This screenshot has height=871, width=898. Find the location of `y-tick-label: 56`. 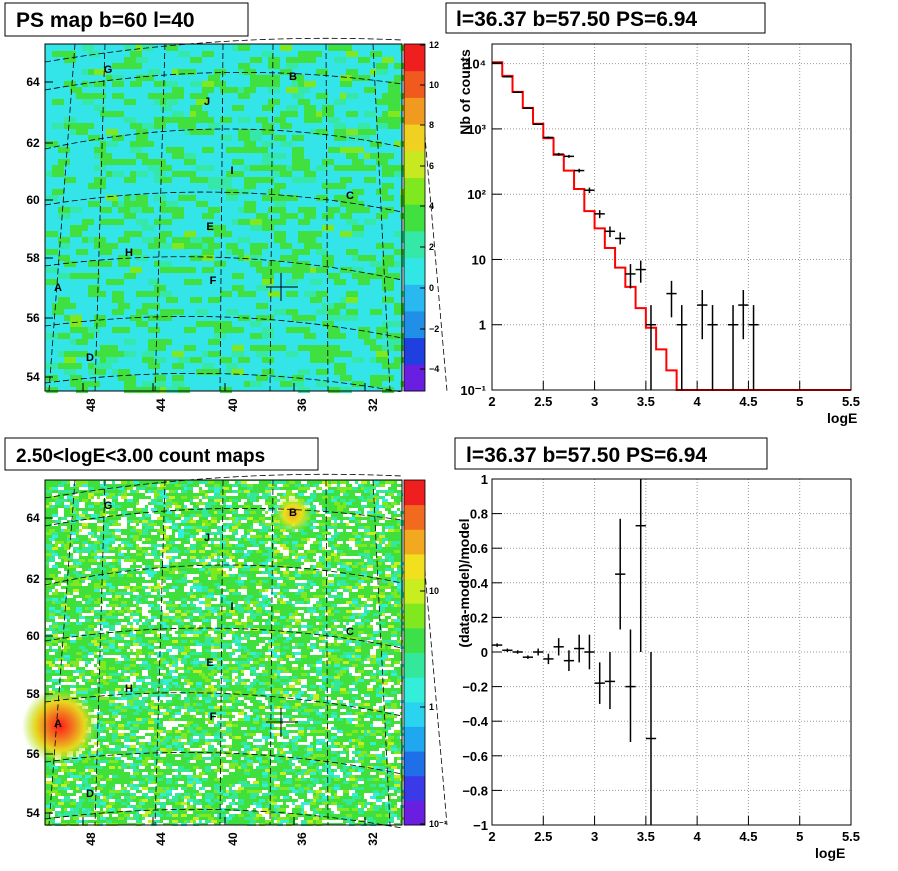

y-tick-label: 56 is located at coordinates (33, 318).